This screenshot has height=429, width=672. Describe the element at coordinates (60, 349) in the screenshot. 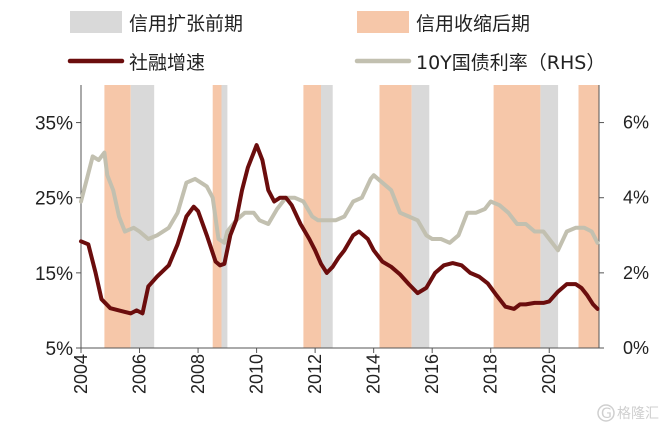

I see `left-tick-label: 5%` at that location.